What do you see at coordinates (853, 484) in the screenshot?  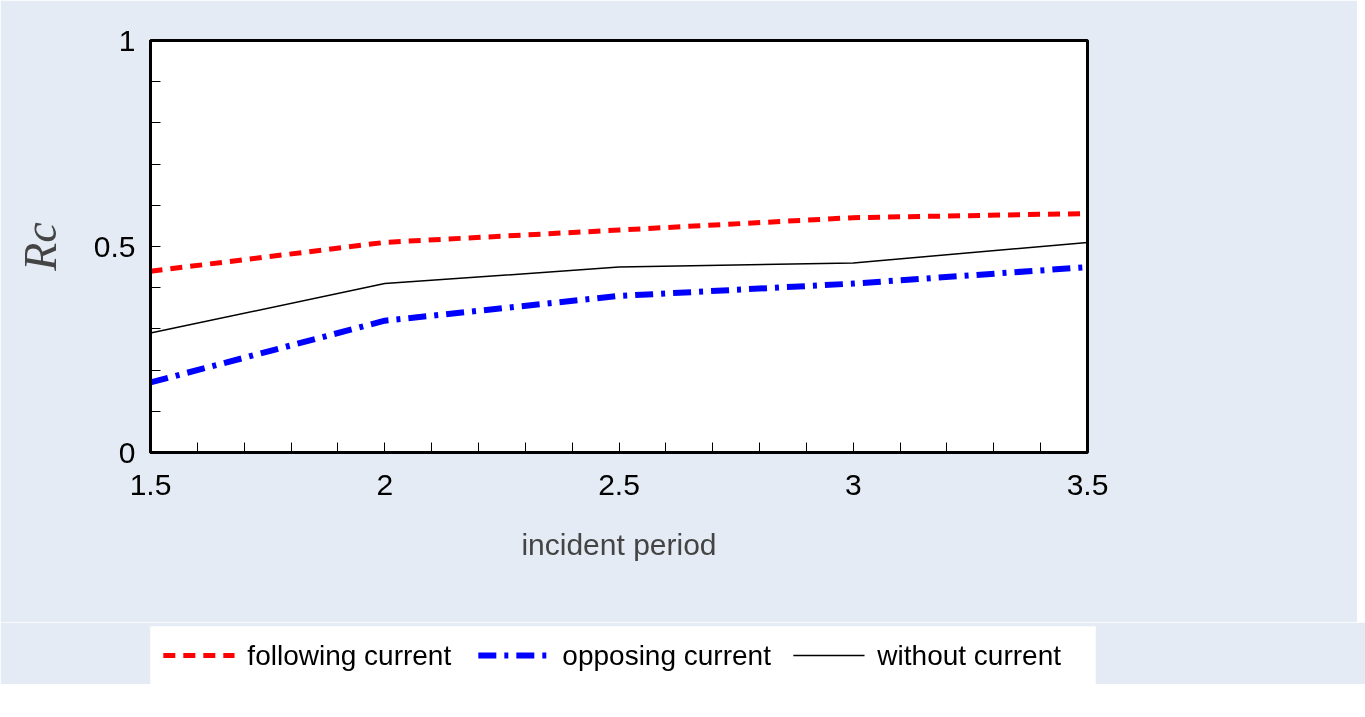 I see `x-tick-label: 3` at bounding box center [853, 484].